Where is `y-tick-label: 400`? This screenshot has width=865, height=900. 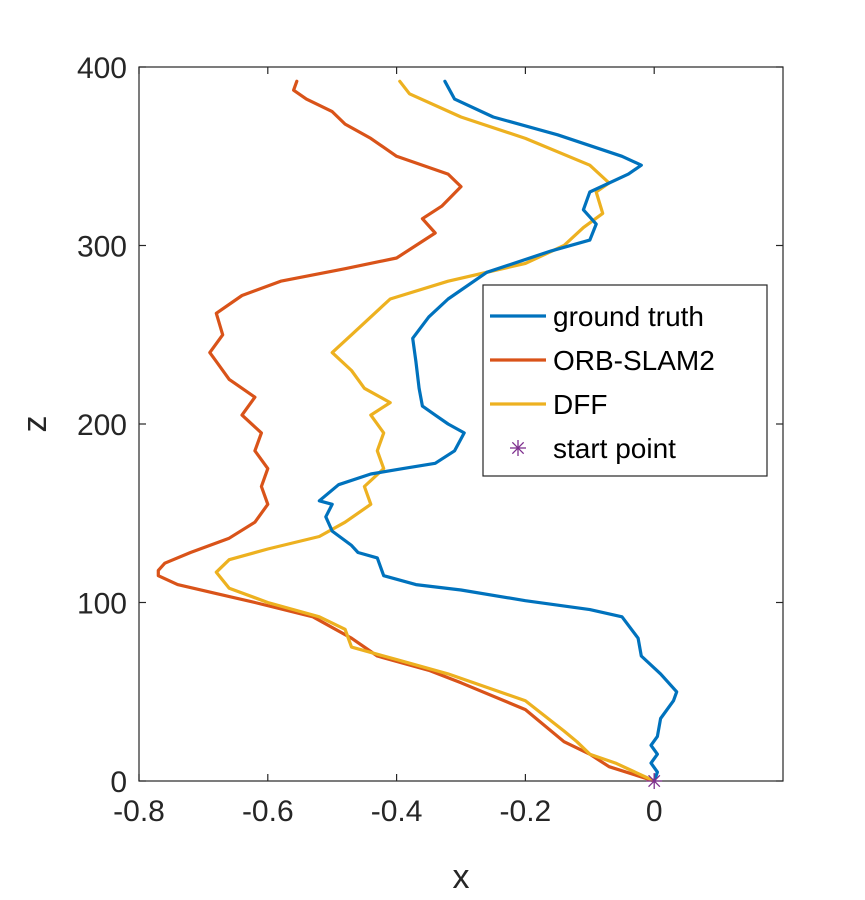
y-tick-label: 400 is located at coordinates (102, 68).